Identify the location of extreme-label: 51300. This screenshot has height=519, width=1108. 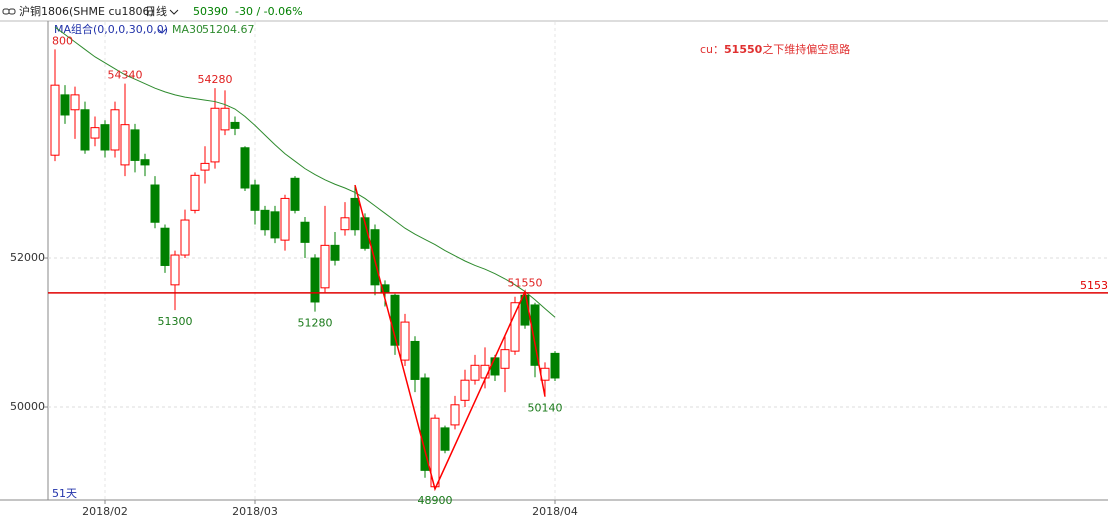
(175, 321).